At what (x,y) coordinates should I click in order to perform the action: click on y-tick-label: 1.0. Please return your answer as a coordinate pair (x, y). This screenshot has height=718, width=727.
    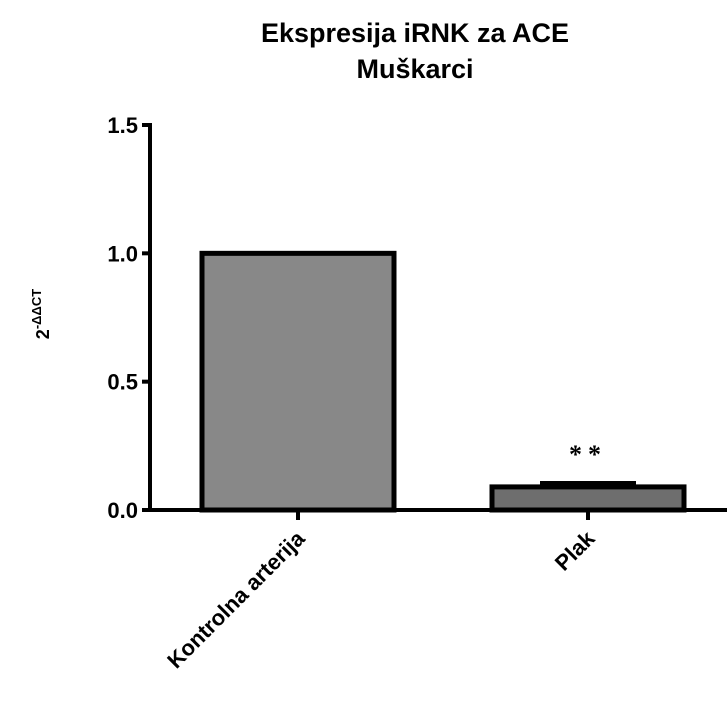
    Looking at the image, I should click on (122, 253).